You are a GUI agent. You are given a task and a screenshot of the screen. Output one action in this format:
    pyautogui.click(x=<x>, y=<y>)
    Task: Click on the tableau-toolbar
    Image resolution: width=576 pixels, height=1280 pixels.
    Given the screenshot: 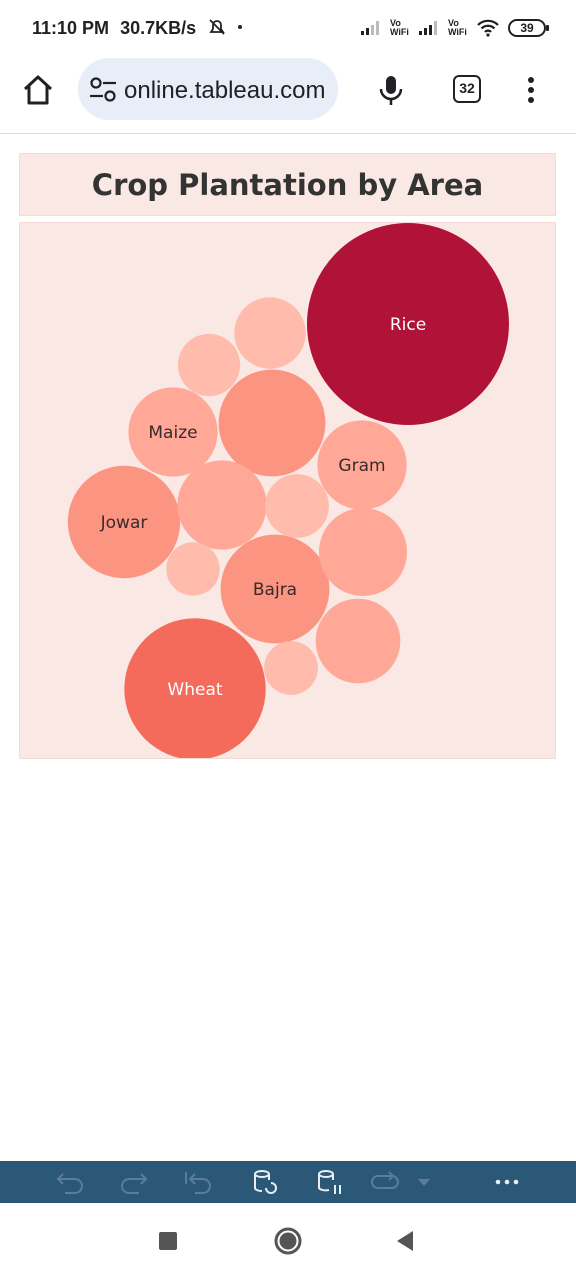 What is the action you would take?
    pyautogui.click(x=288, y=1182)
    